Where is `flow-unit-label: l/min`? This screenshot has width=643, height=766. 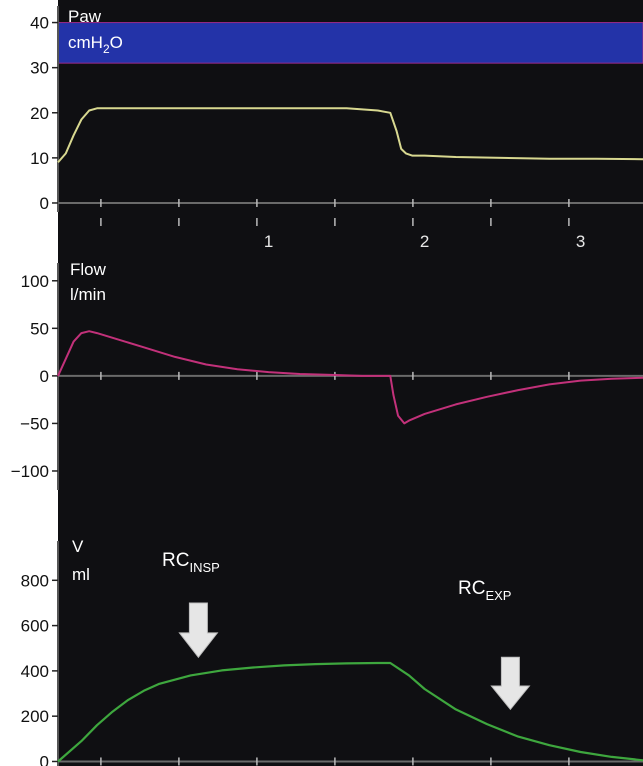
flow-unit-label: l/min is located at coordinates (88, 294).